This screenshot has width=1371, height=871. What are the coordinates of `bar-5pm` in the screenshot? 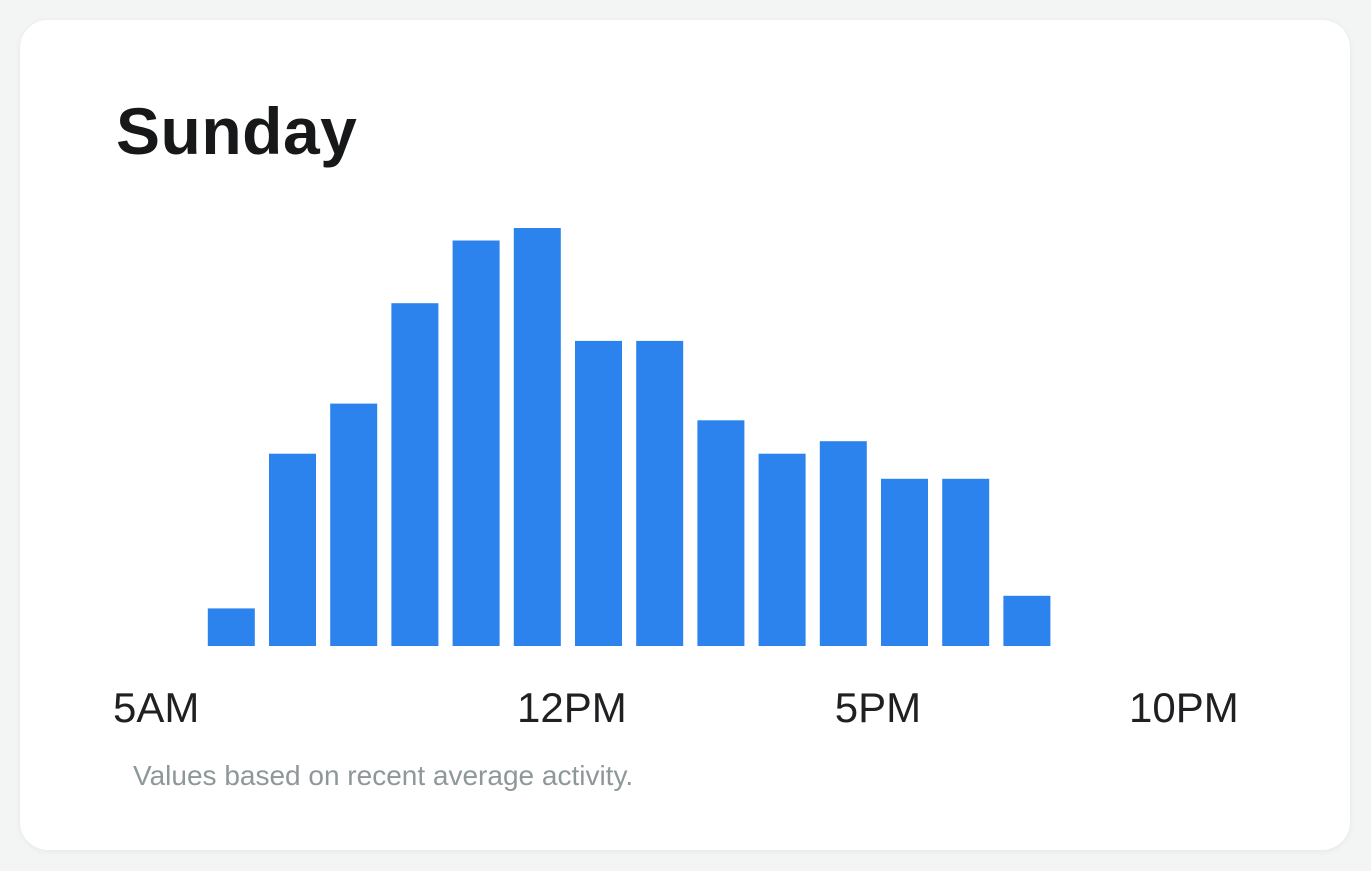 It's located at (904, 562).